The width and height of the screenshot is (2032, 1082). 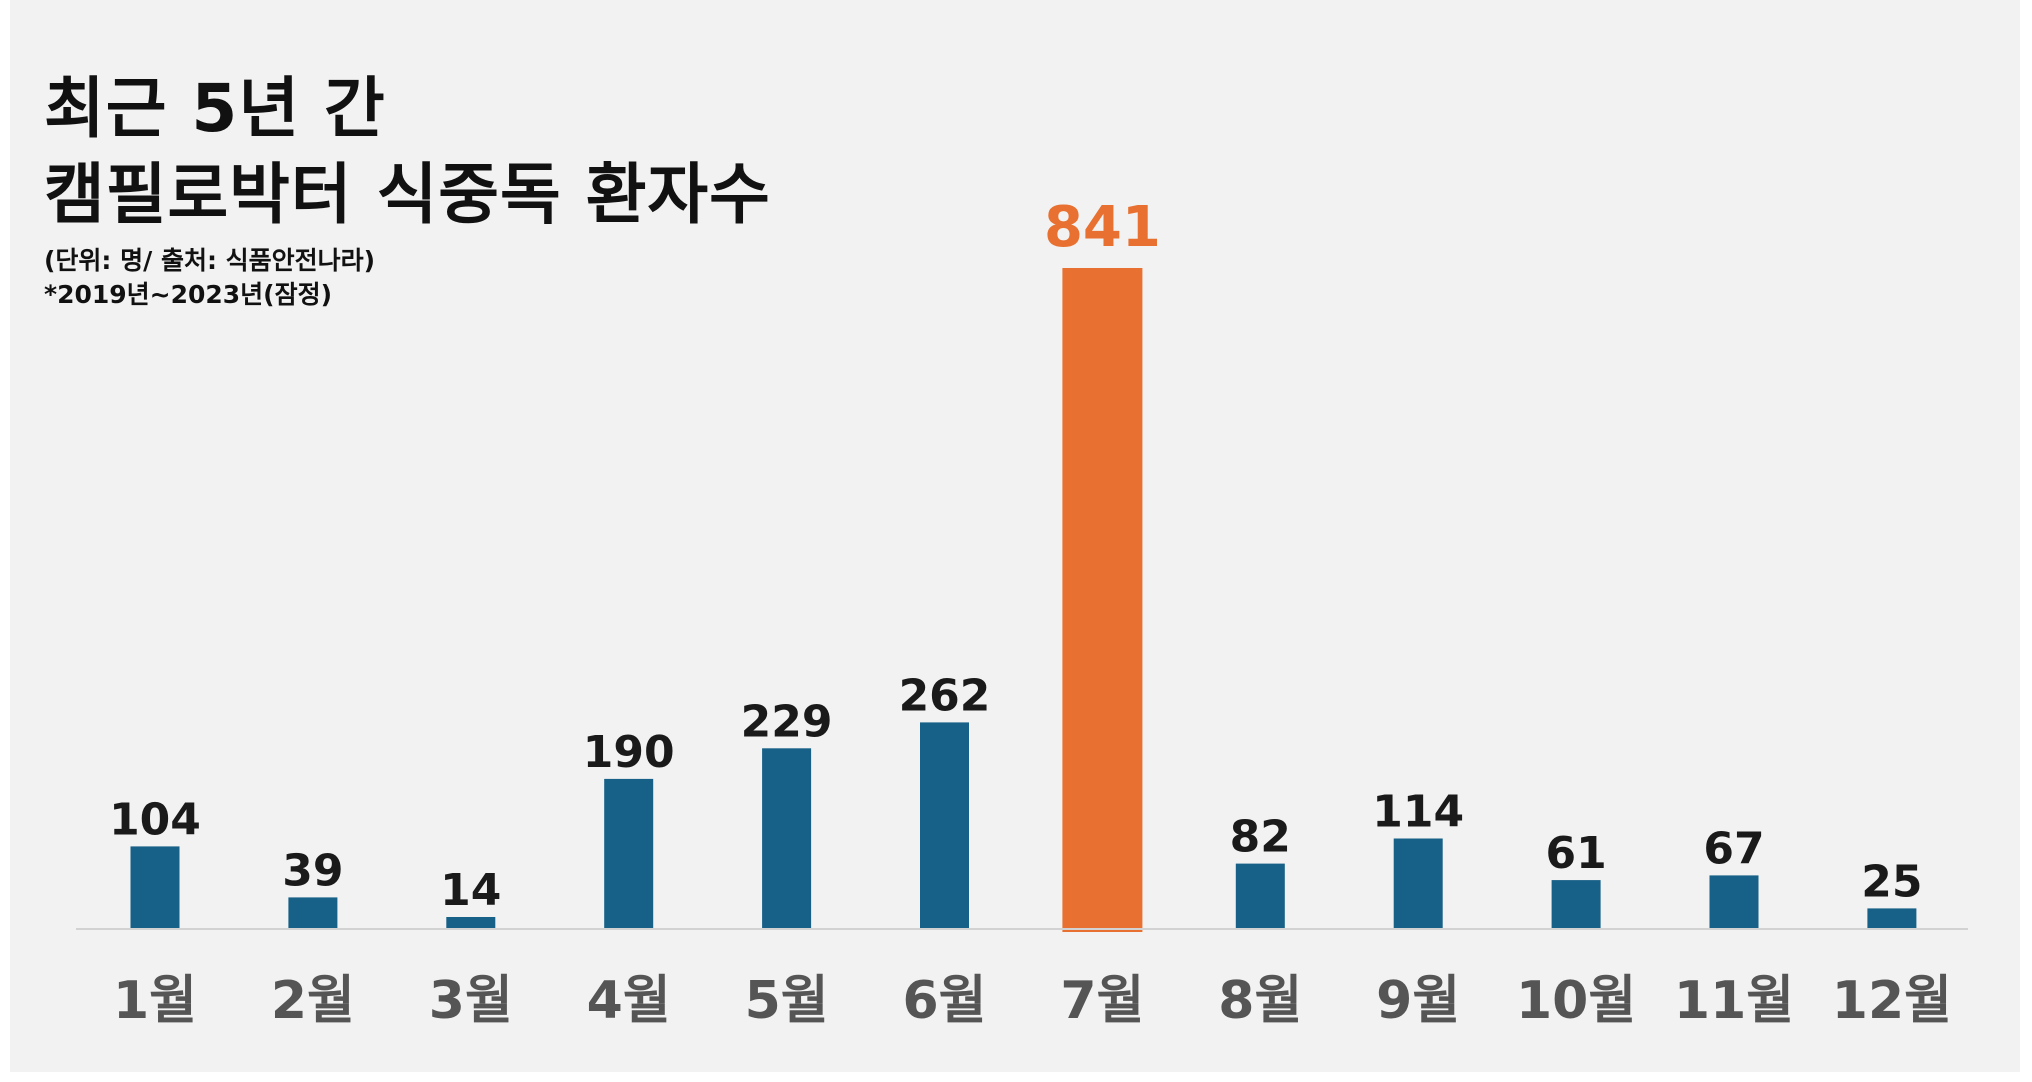 What do you see at coordinates (629, 752) in the screenshot?
I see `value-label-4: 190` at bounding box center [629, 752].